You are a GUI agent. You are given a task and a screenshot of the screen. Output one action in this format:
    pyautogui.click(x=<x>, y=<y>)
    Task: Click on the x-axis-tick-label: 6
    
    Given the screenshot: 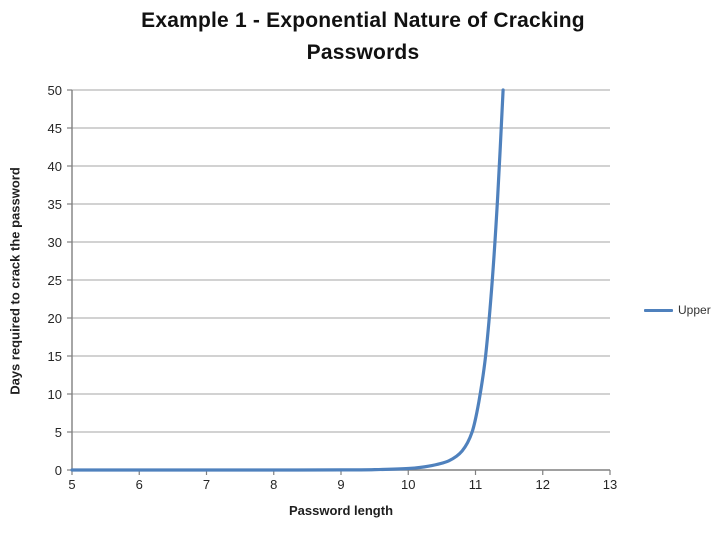 What is the action you would take?
    pyautogui.click(x=139, y=484)
    